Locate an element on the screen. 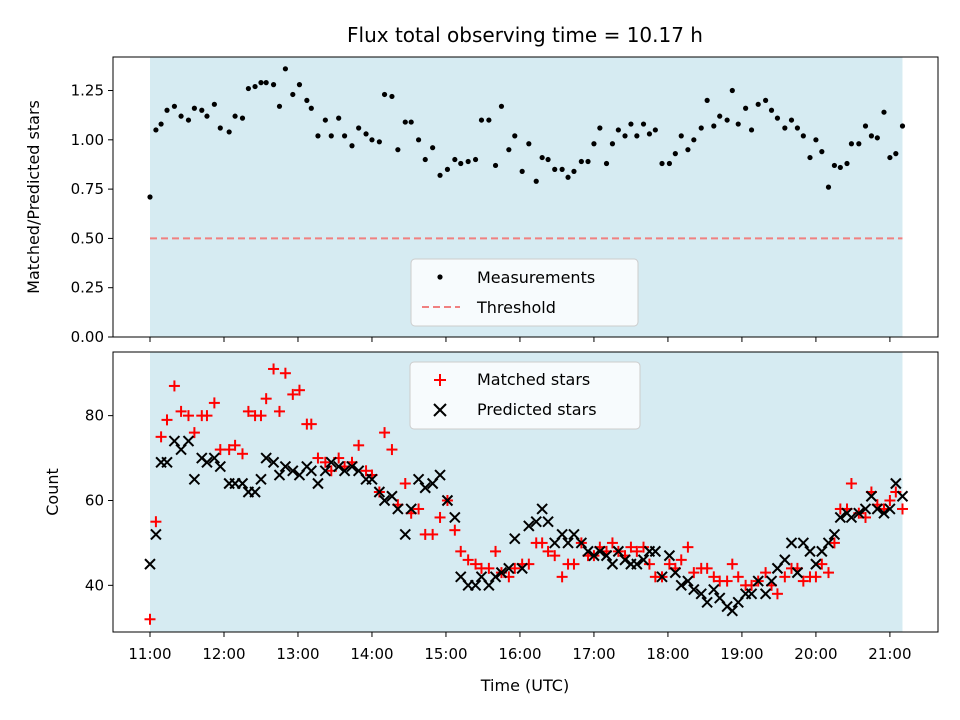 The height and width of the screenshot is (720, 960). top-x-ticks is located at coordinates (520, 339).